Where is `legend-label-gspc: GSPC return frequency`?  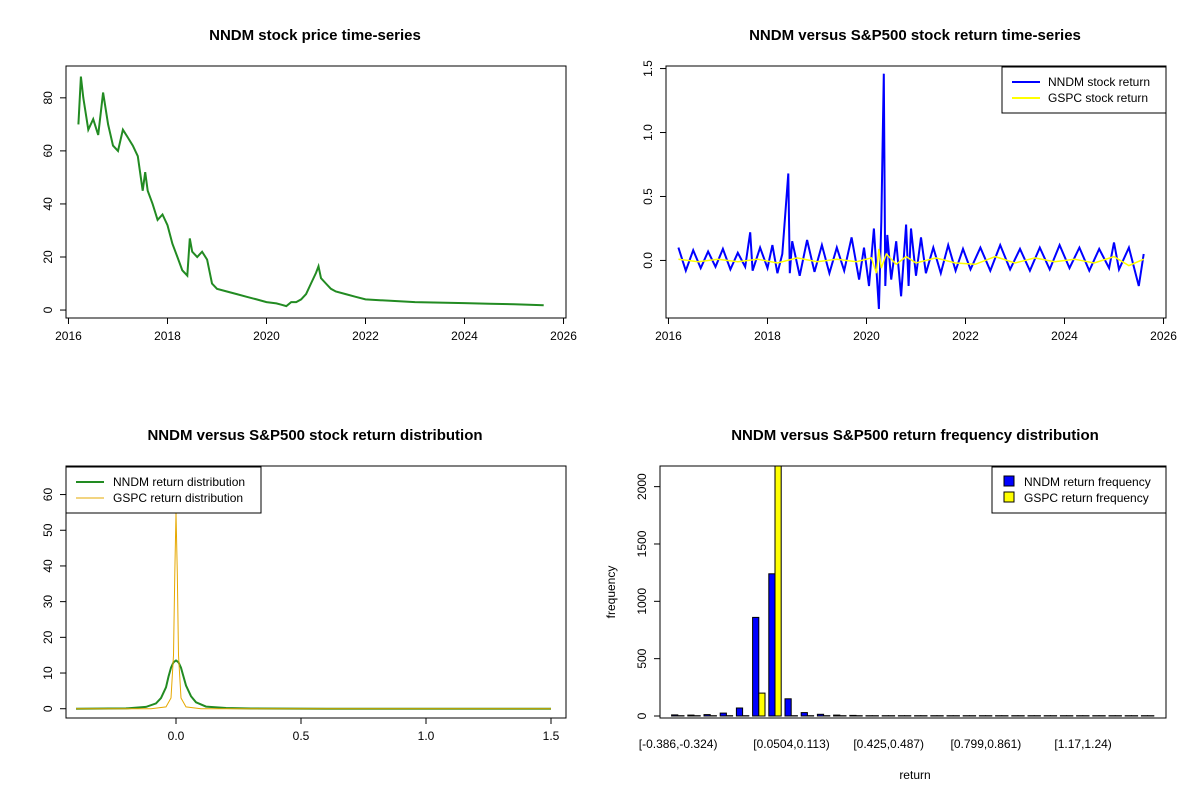
legend-label-gspc: GSPC return frequency is located at coordinates (1086, 498).